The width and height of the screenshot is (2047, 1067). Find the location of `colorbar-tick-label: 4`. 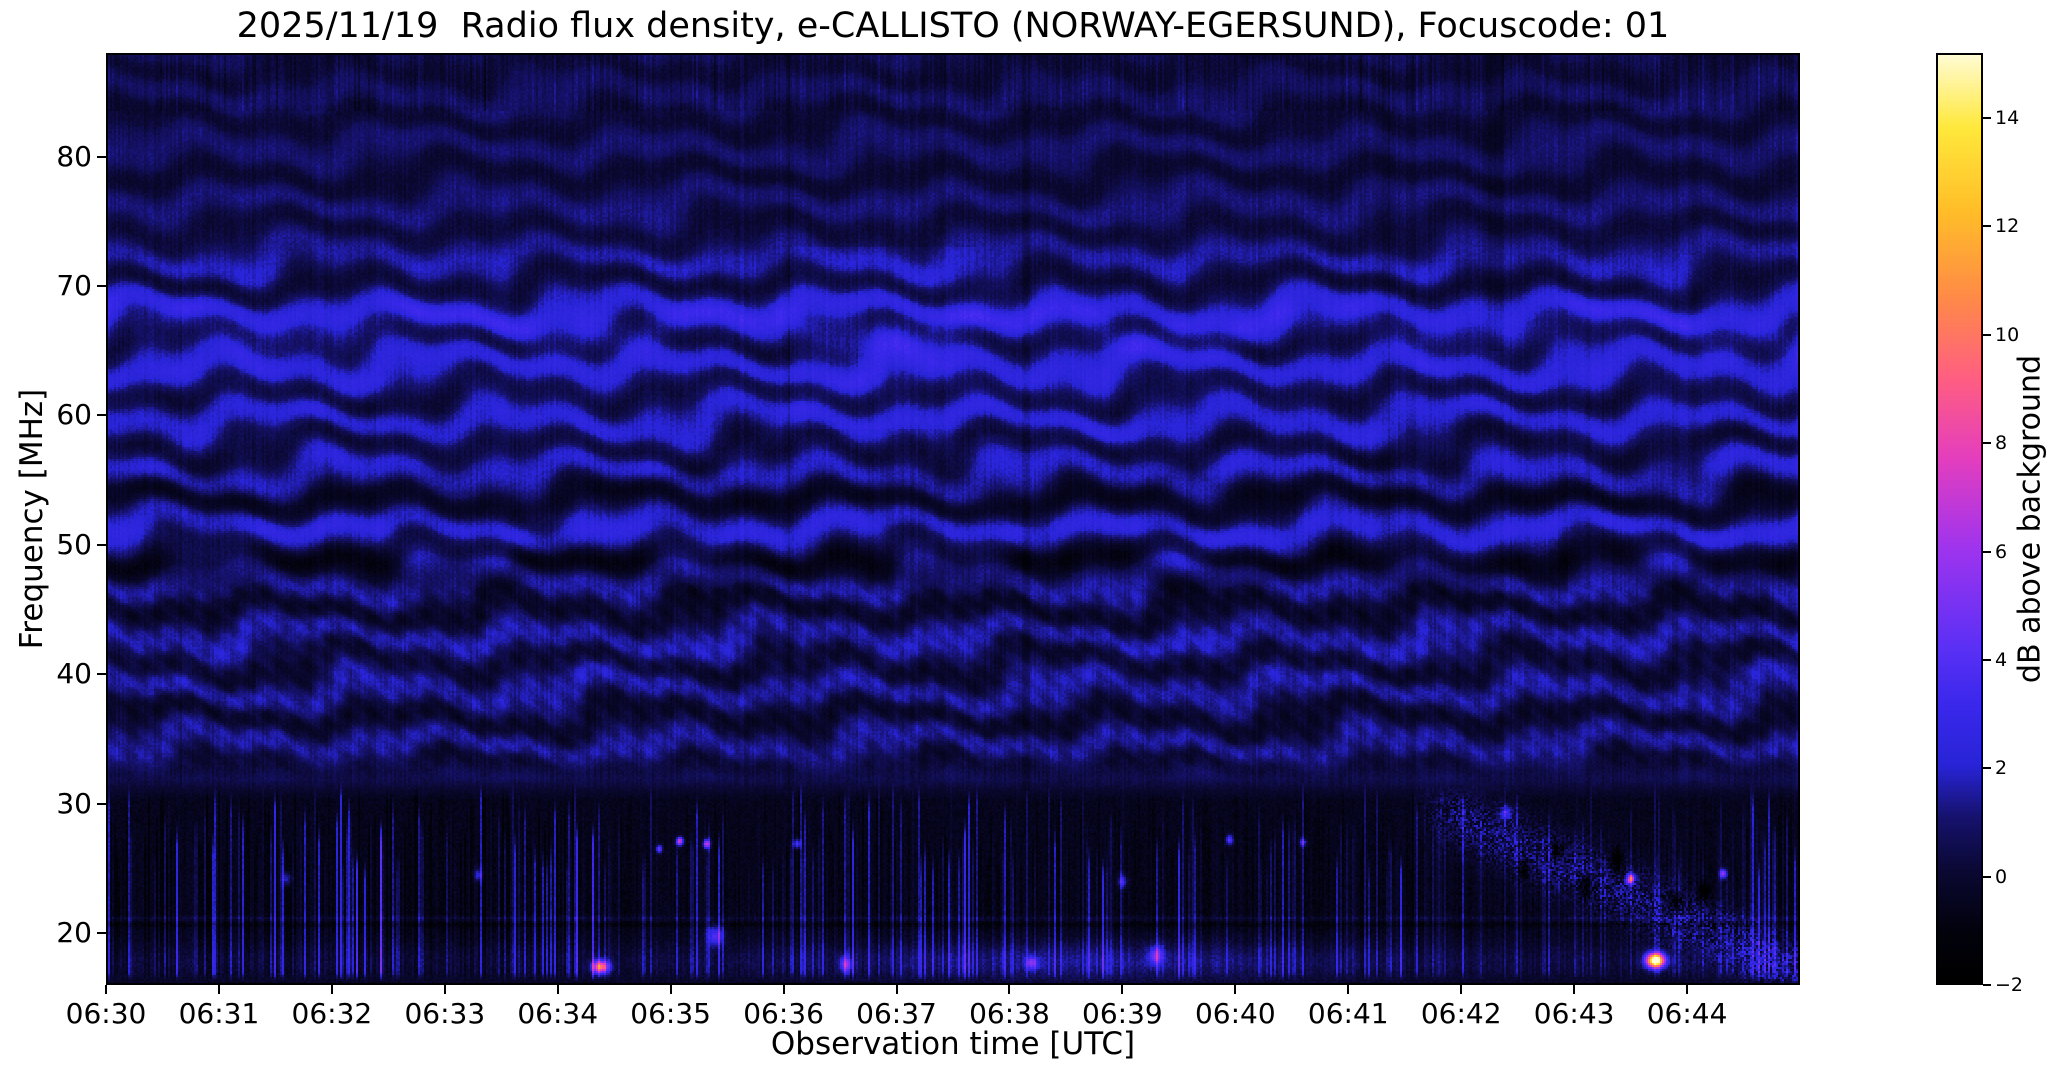

colorbar-tick-label: 4 is located at coordinates (2001, 659).